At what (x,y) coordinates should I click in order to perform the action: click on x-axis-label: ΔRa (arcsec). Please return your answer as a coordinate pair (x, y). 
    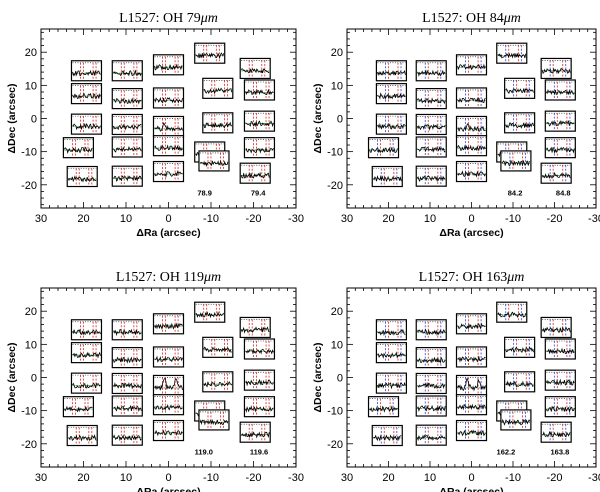
    Looking at the image, I should click on (471, 489).